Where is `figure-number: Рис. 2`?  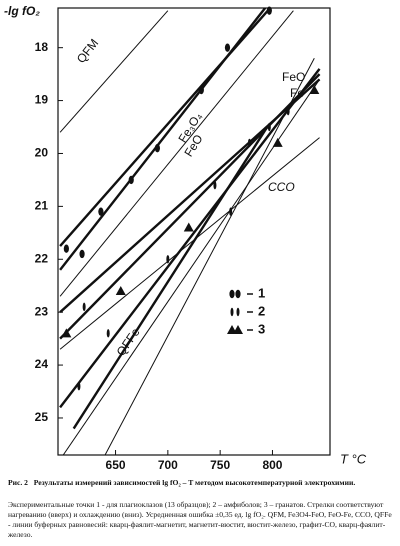 figure-number: Рис. 2 is located at coordinates (18, 482).